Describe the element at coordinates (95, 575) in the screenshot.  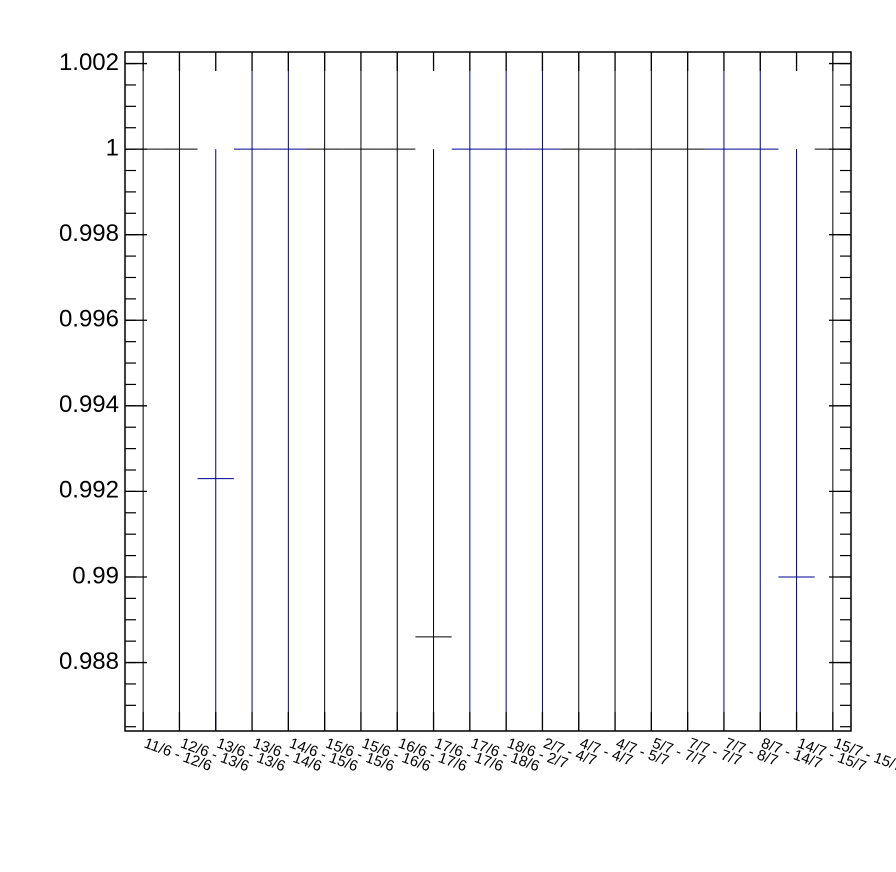
I see `y-tick-label: 0.99` at that location.